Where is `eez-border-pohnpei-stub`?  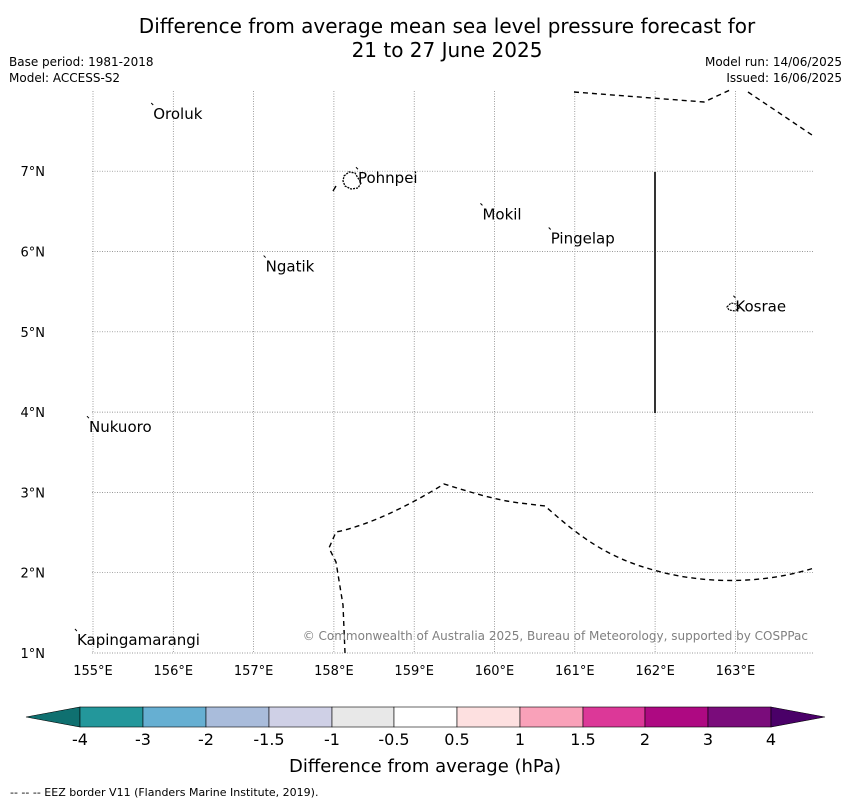 eez-border-pohnpei-stub is located at coordinates (334, 188).